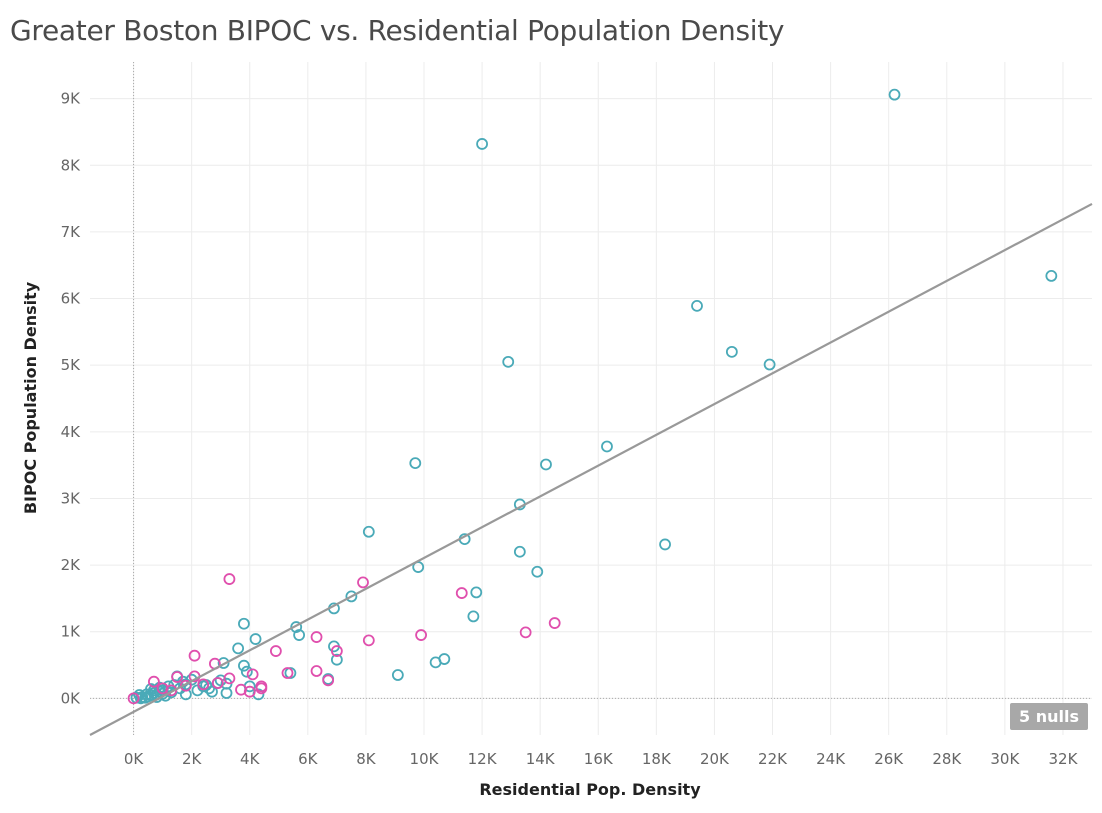 This screenshot has height=813, width=1102. I want to click on y-axis-label: BIPOC Population Density, so click(30, 397).